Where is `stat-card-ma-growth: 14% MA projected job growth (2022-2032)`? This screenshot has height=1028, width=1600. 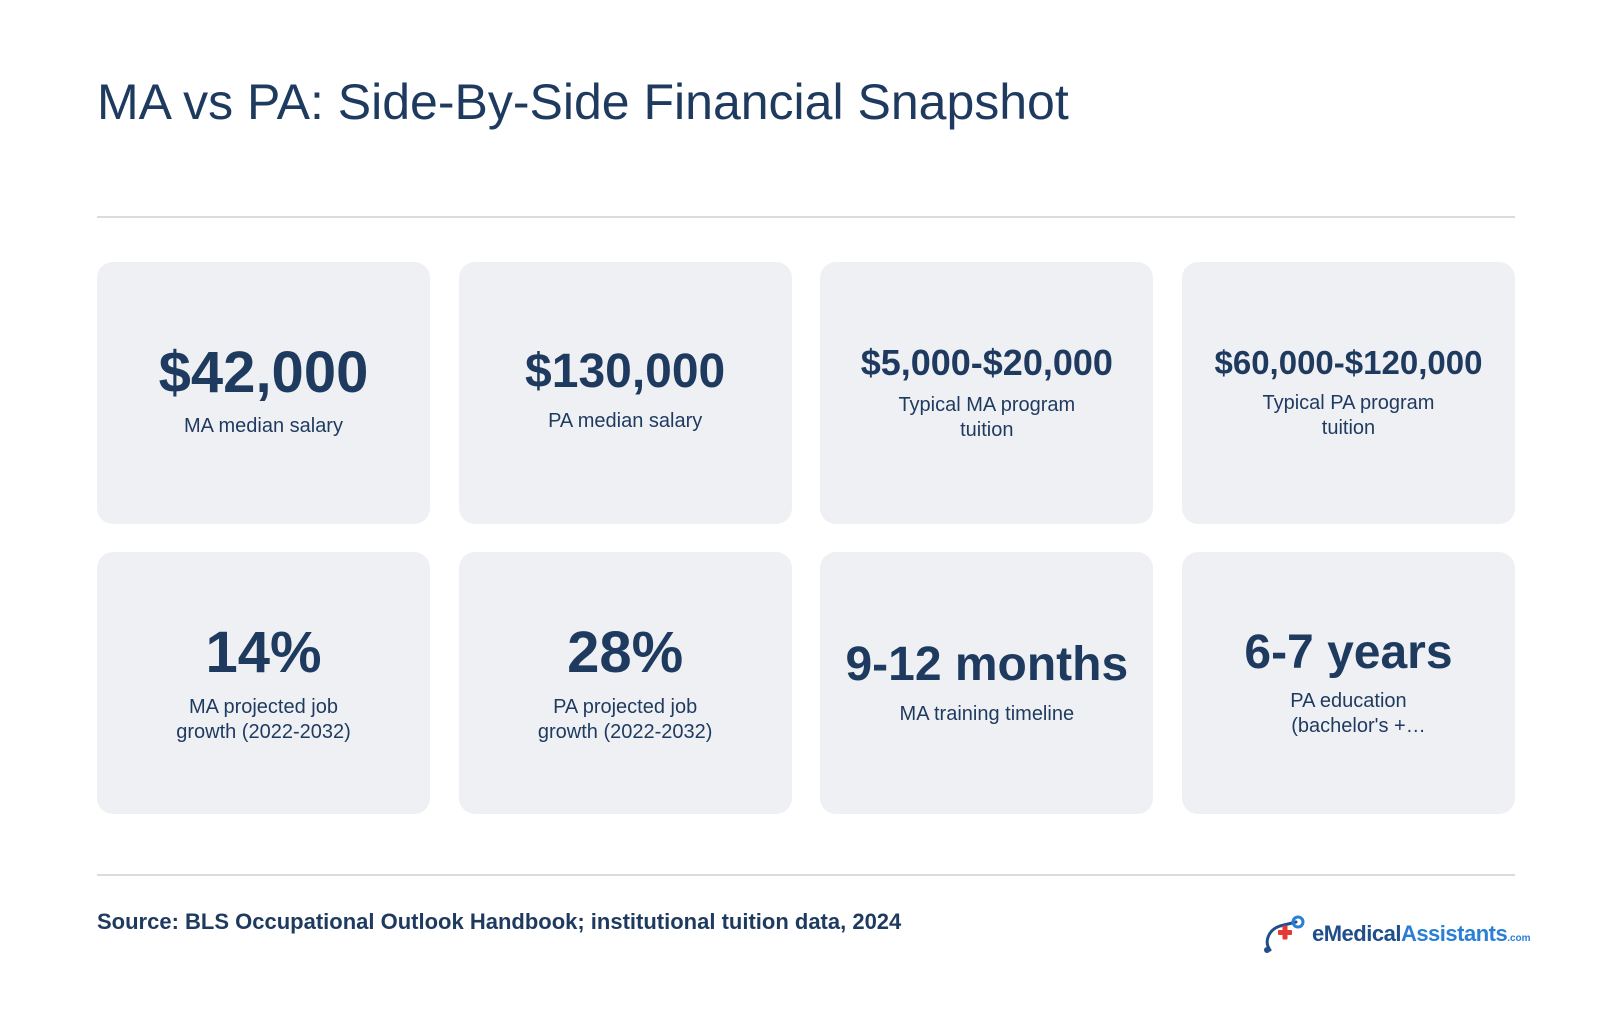
stat-card-ma-growth: 14% MA projected job growth (2022-2032) is located at coordinates (263, 683).